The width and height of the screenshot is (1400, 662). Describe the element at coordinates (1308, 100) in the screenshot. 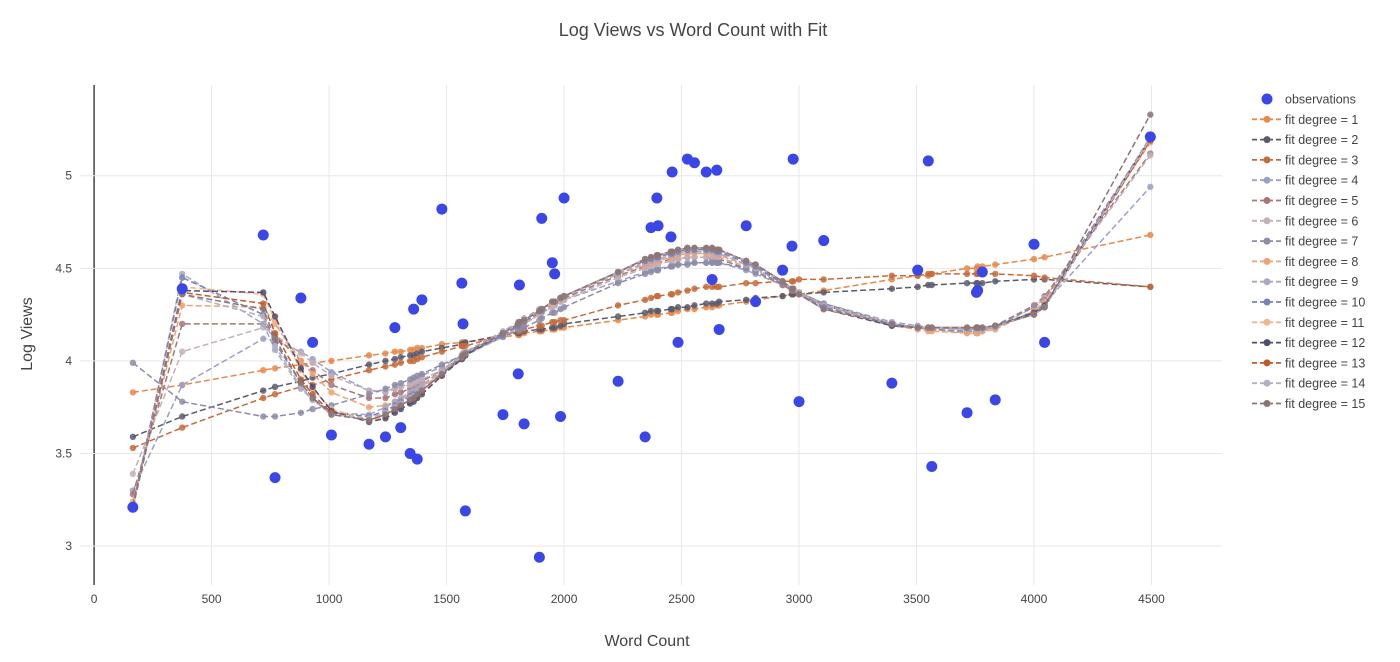

I see `legend-item: observations` at that location.